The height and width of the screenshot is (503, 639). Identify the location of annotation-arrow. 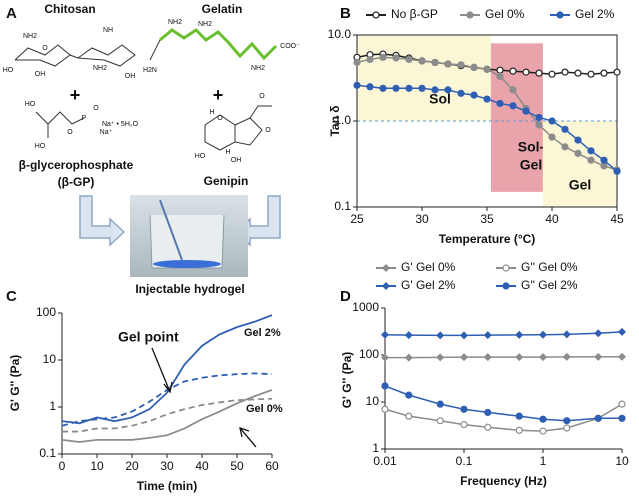
(248, 437).